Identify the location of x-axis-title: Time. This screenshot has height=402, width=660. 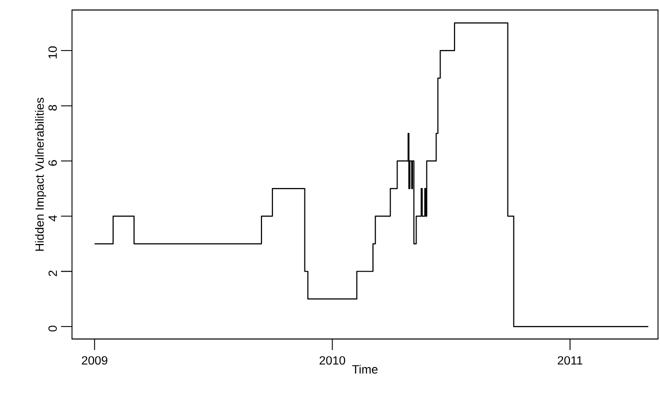
(365, 369).